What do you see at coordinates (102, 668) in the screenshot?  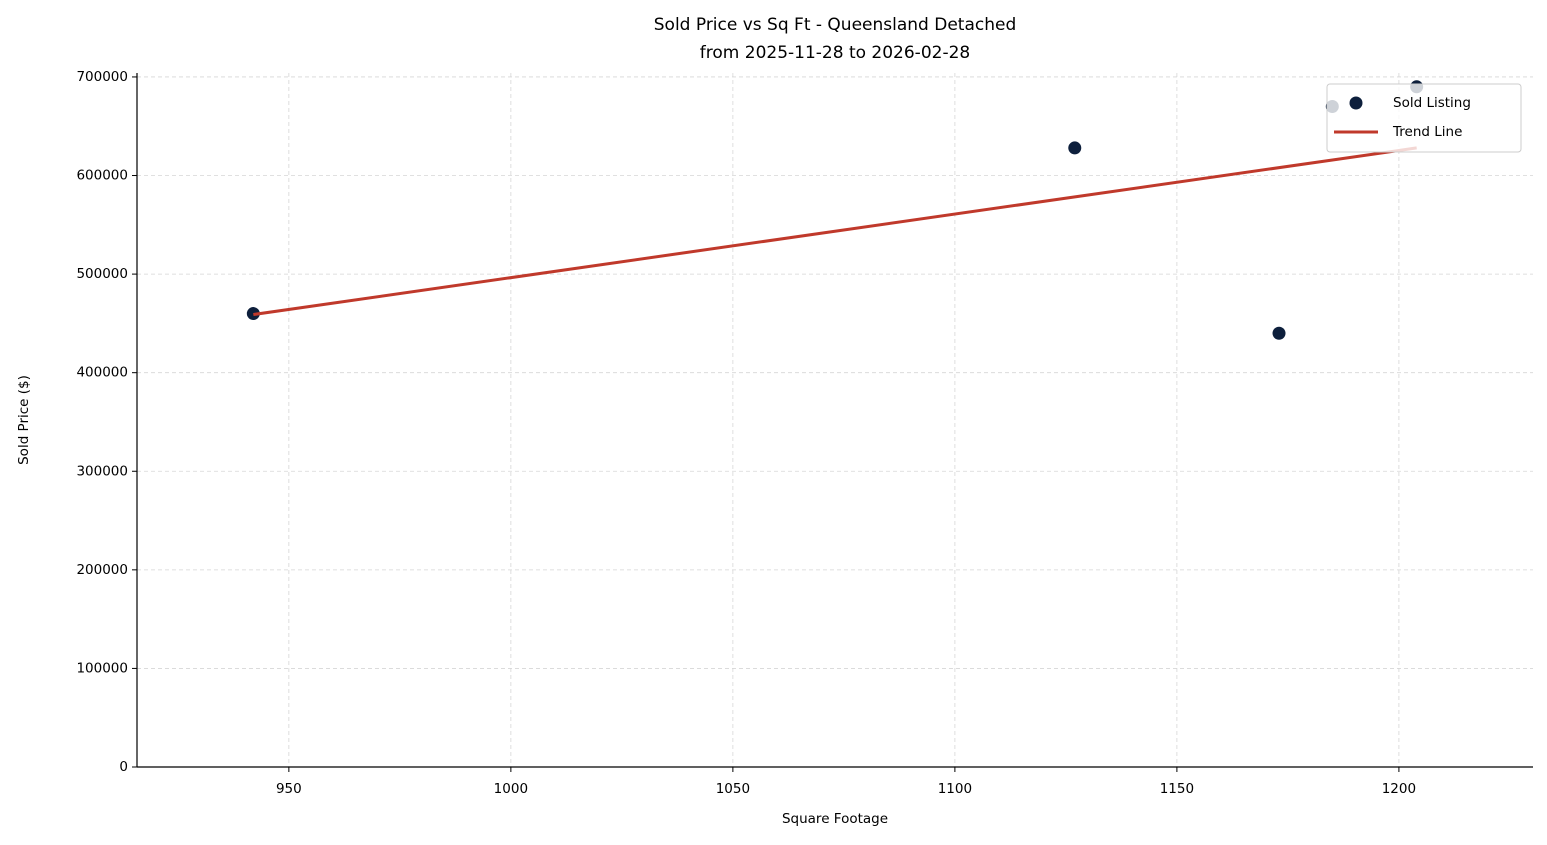 I see `y-tick-label: 100000` at bounding box center [102, 668].